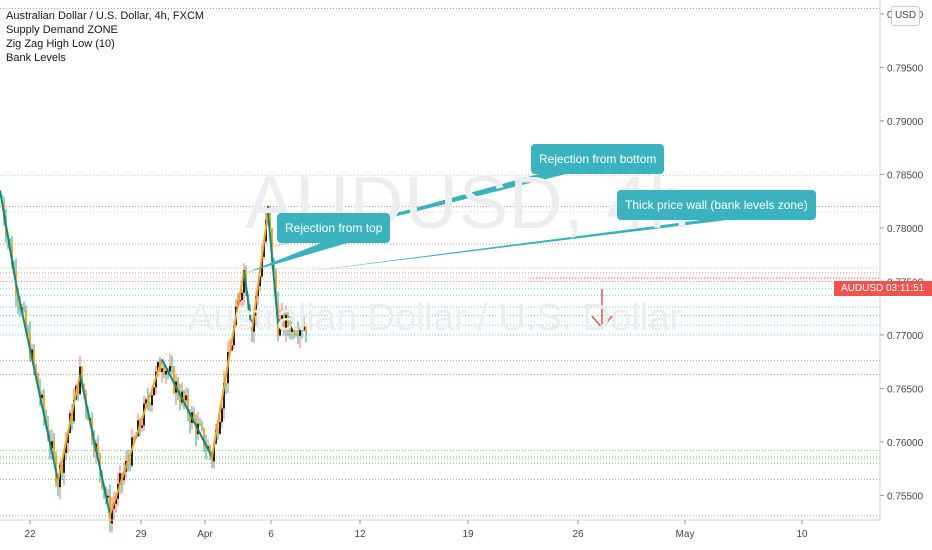 The image size is (932, 550). Describe the element at coordinates (578, 534) in the screenshot. I see `time-tick-label: 26` at that location.